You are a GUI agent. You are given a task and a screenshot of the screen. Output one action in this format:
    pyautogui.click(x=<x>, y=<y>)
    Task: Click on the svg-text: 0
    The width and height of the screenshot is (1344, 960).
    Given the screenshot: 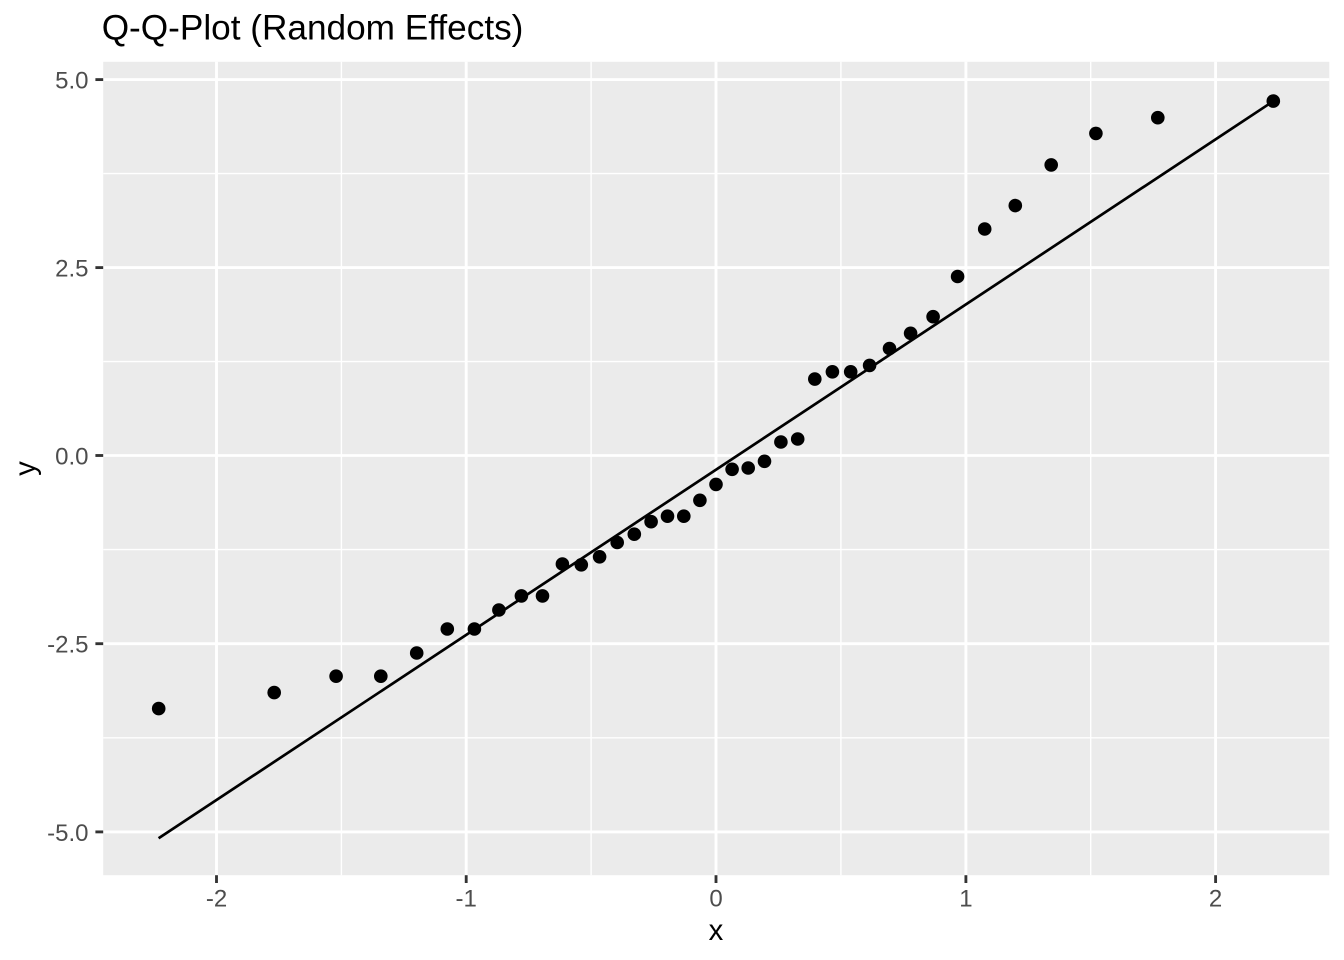 What is the action you would take?
    pyautogui.click(x=715, y=898)
    